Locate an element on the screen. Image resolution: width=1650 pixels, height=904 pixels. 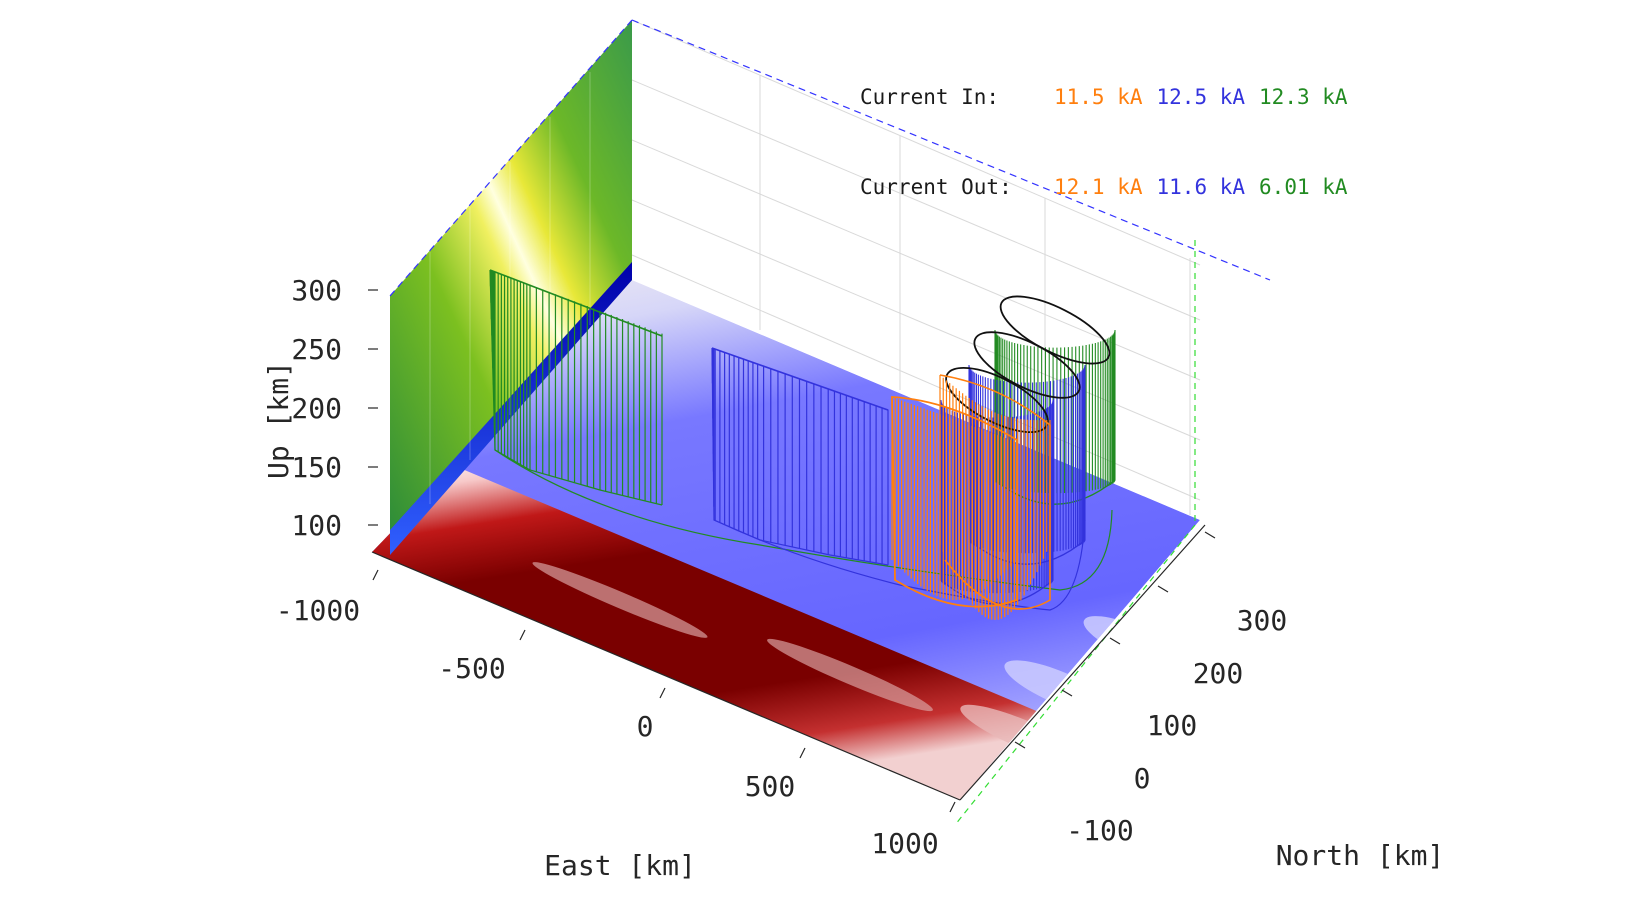
legend-value: 12.5 kA is located at coordinates (1201, 97).